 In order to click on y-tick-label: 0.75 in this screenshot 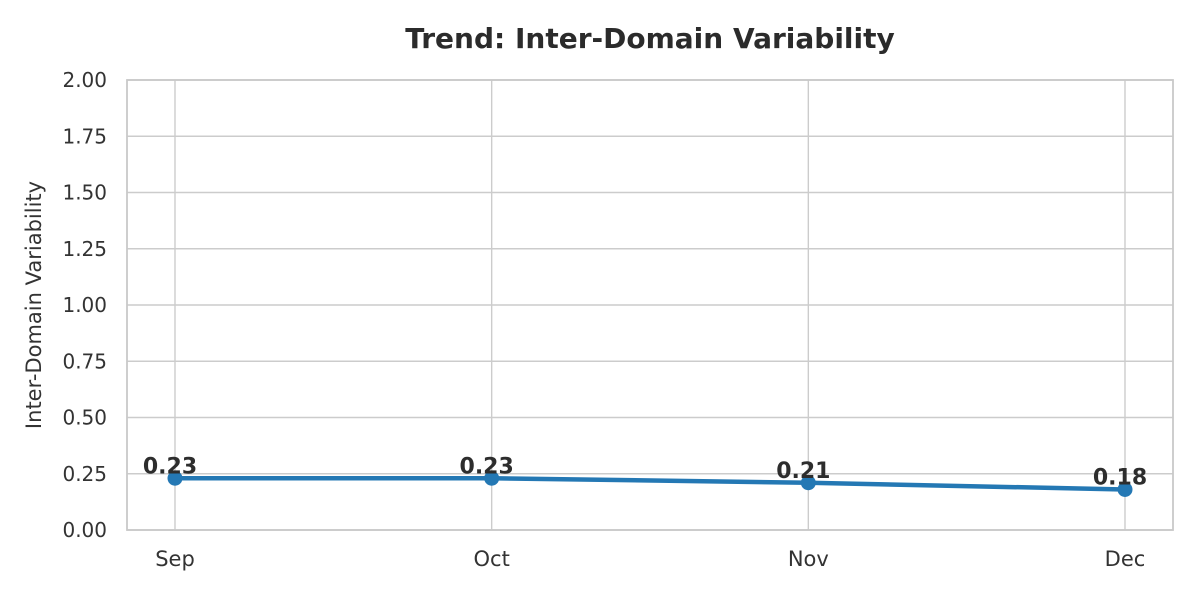, I will do `click(84, 361)`.